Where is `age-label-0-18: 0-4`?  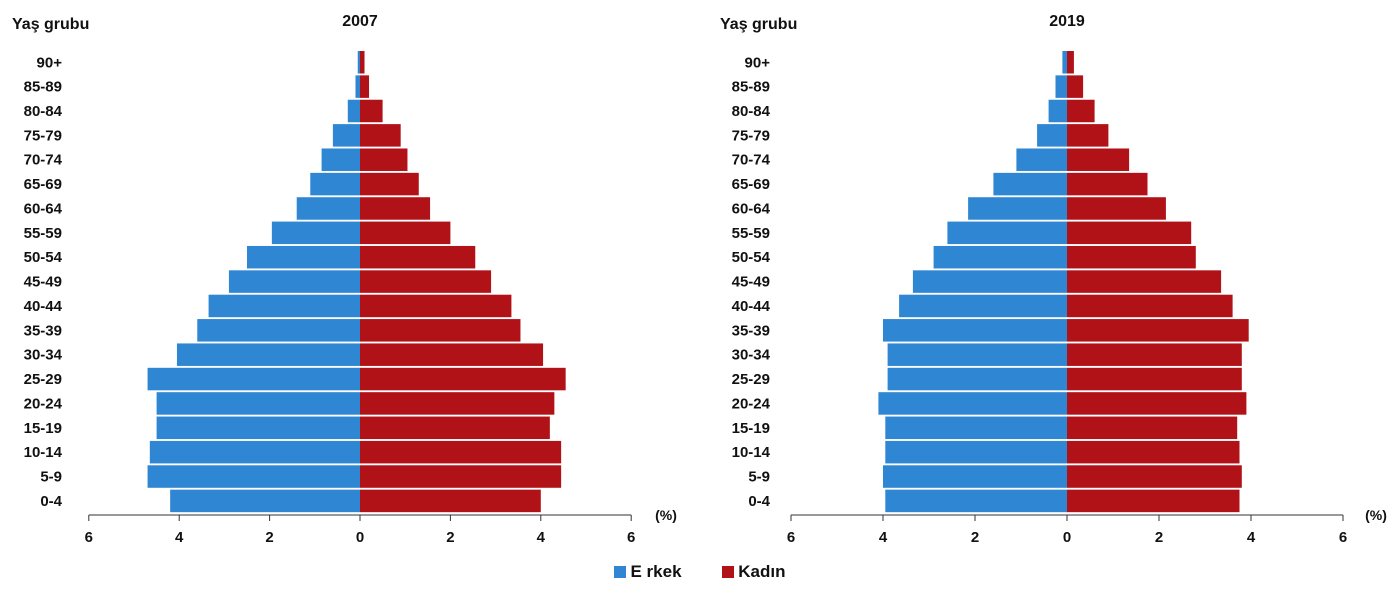
age-label-0-18: 0-4 is located at coordinates (51, 501).